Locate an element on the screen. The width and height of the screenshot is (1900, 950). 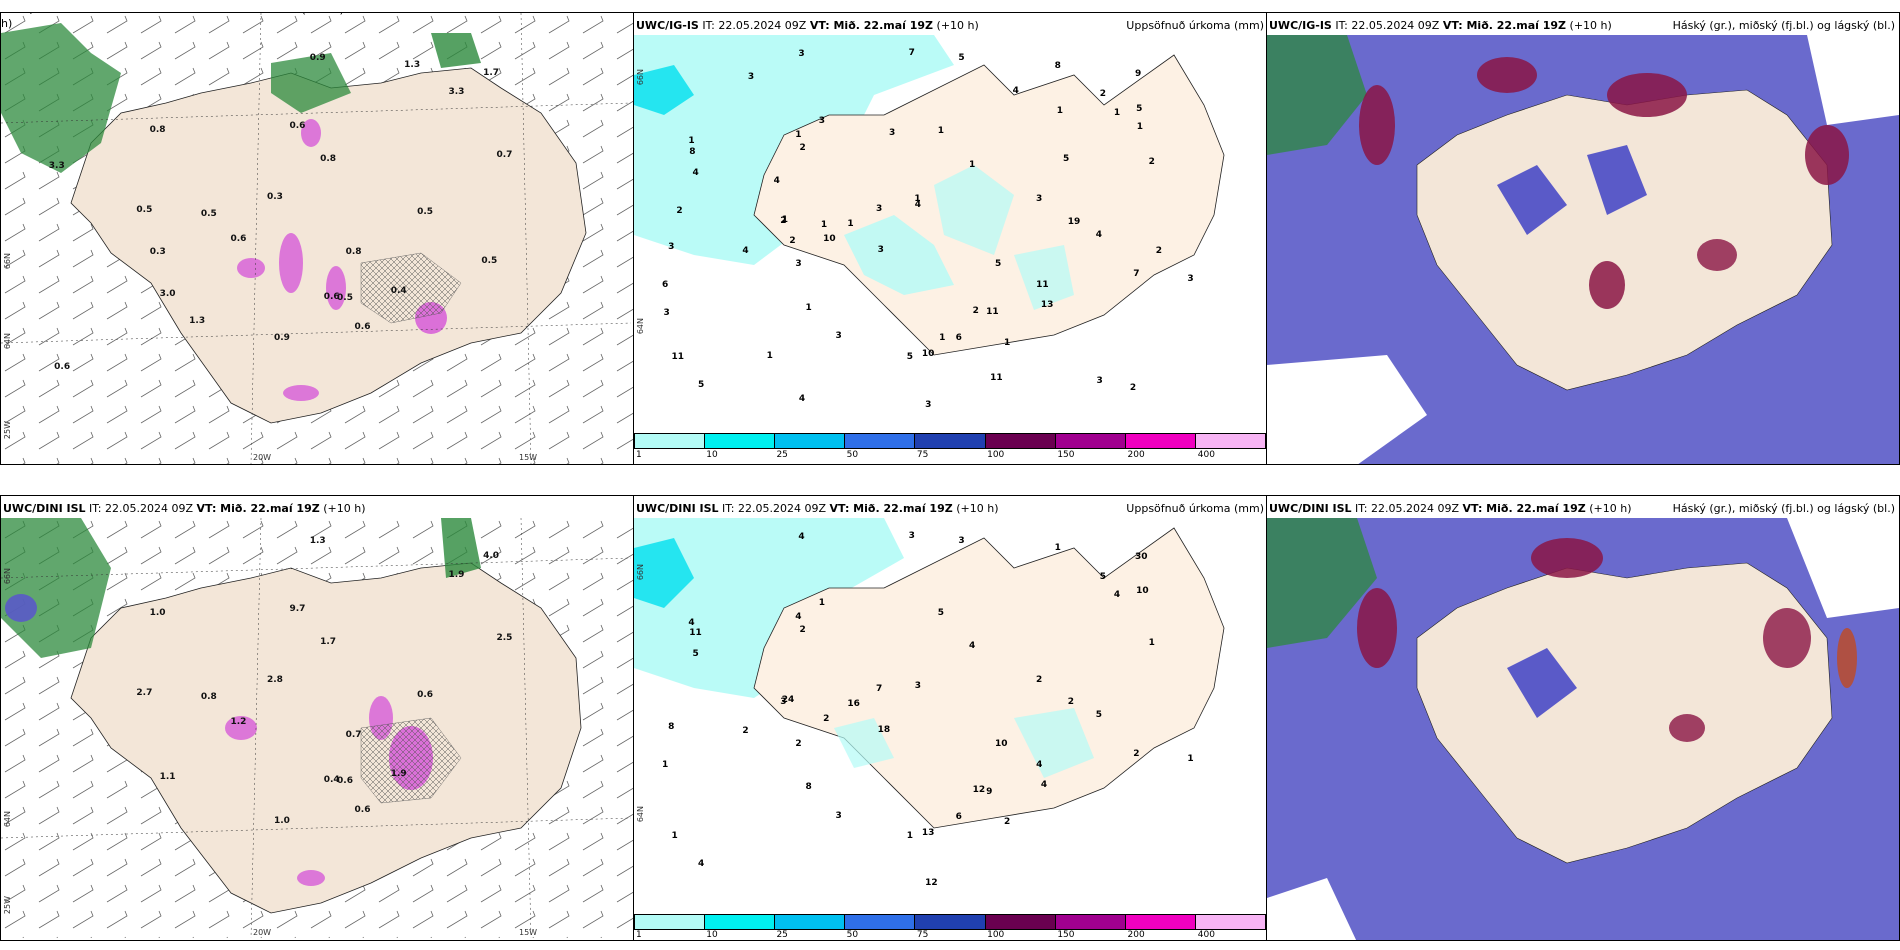
map-value-label: 3.3 is located at coordinates (56, 166).